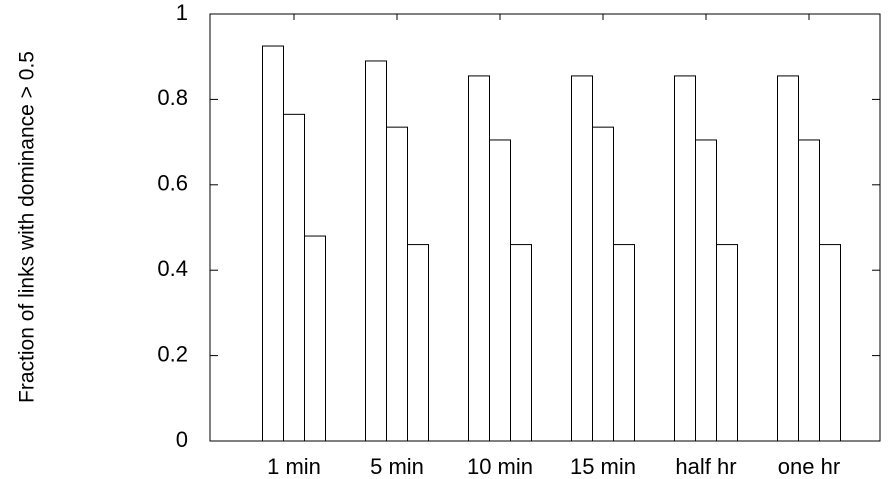  What do you see at coordinates (27, 227) in the screenshot?
I see `y-axis-label: Fraction of links with dominance > 0.5` at bounding box center [27, 227].